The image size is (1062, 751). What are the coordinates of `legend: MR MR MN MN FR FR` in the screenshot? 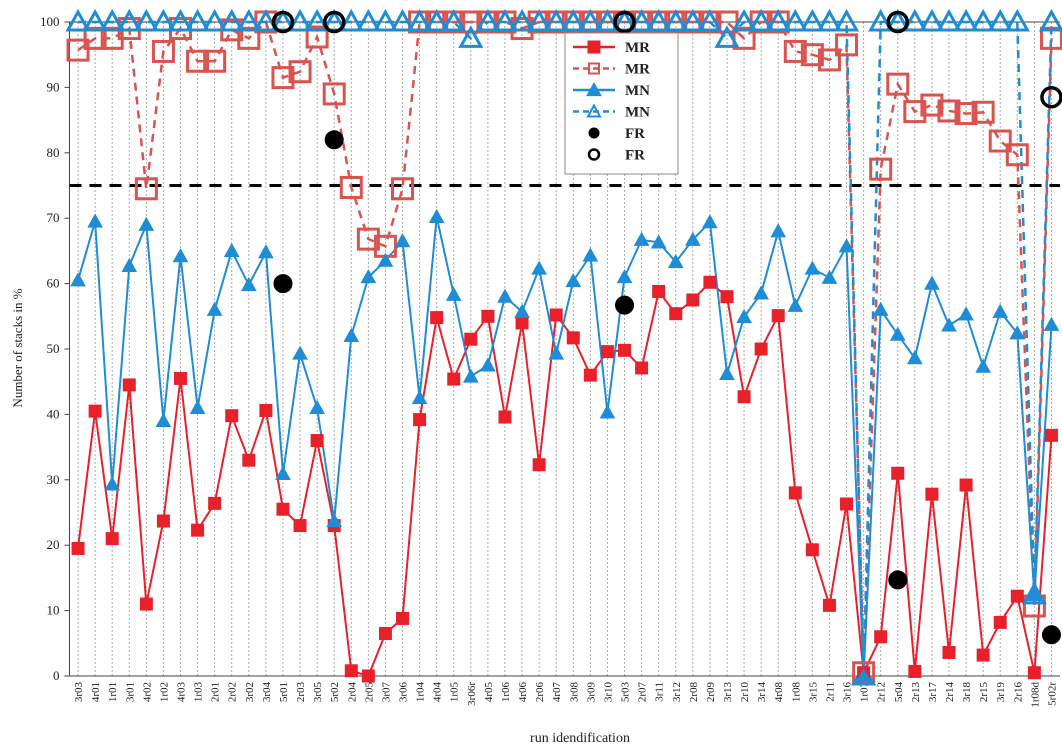 It's located at (621, 103).